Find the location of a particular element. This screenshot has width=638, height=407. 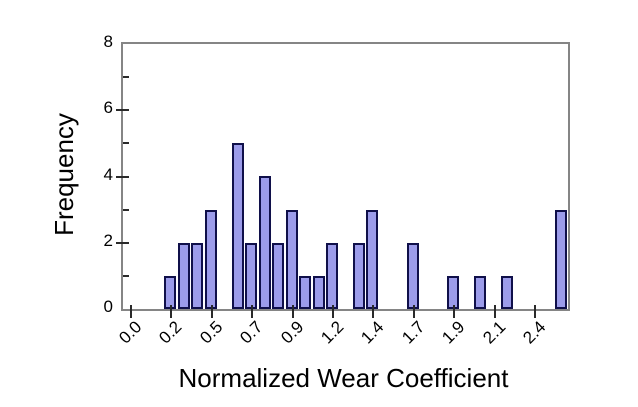

x-tick-label: 0.5 is located at coordinates (211, 332).